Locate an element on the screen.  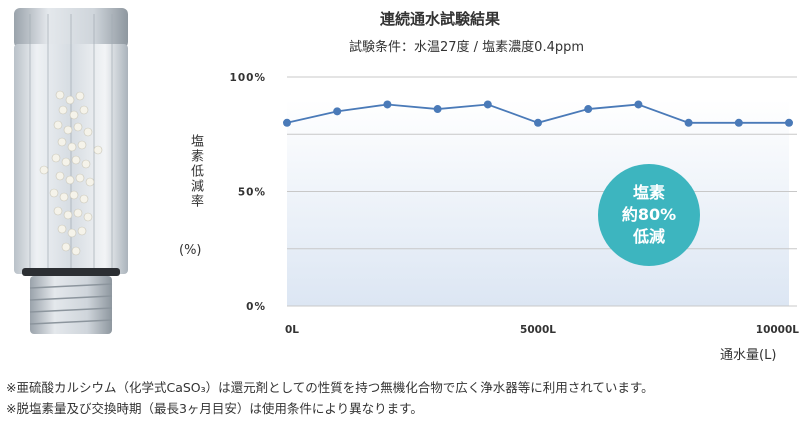
badge-line-3: 低減 is located at coordinates (648, 236).